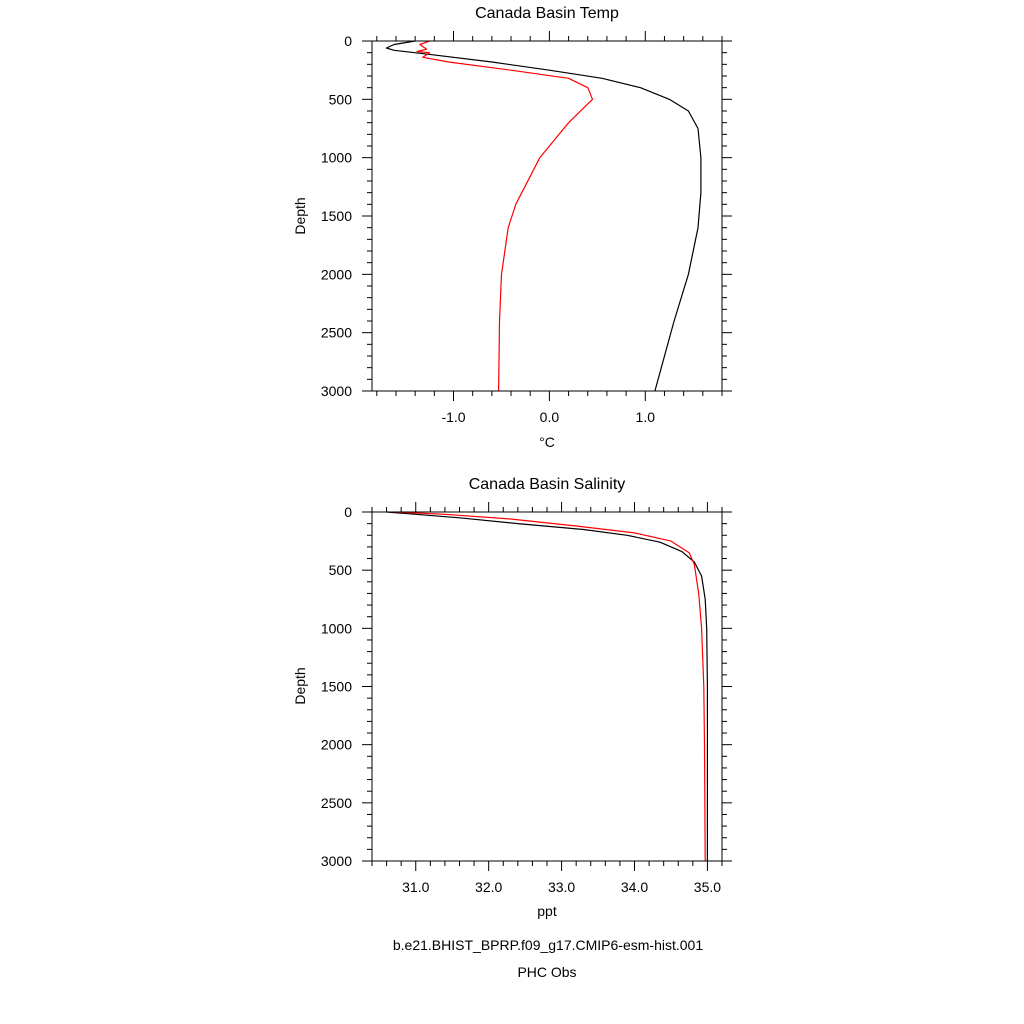 The width and height of the screenshot is (1024, 1024). What do you see at coordinates (415, 887) in the screenshot?
I see `salinity-x-tick-label: 31.0` at bounding box center [415, 887].